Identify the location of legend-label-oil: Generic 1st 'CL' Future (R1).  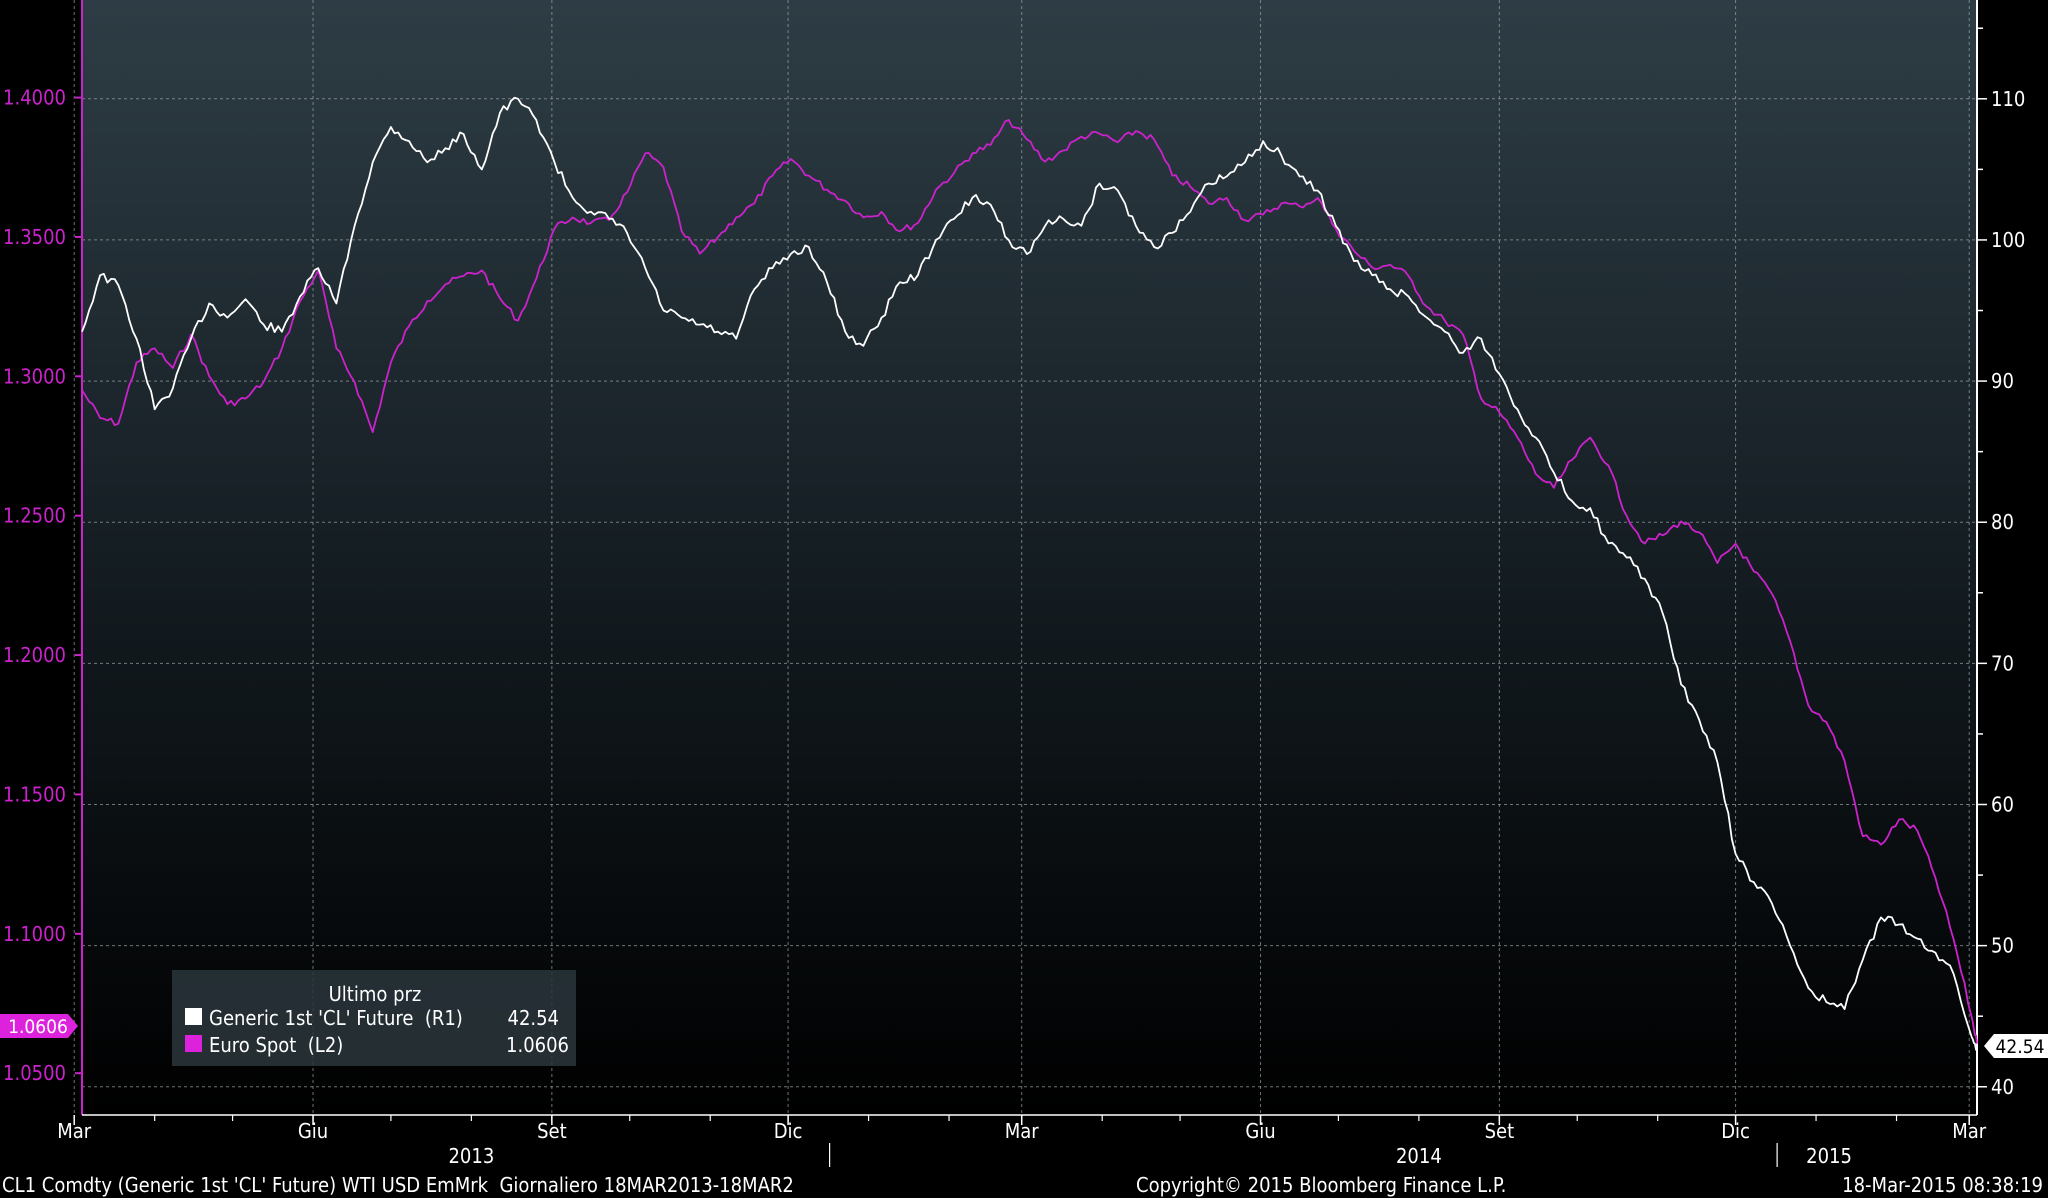
(336, 1018).